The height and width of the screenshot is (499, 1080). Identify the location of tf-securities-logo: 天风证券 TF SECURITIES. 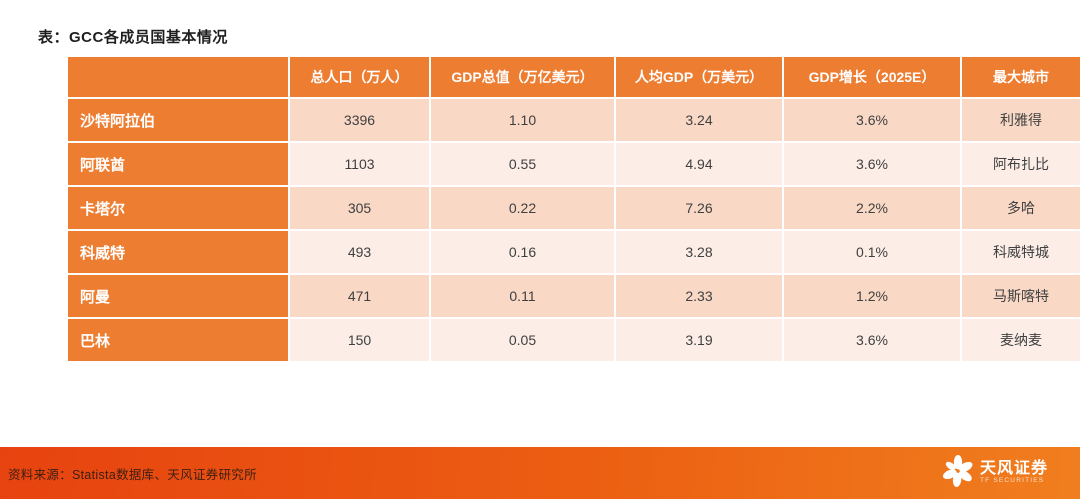
(995, 473).